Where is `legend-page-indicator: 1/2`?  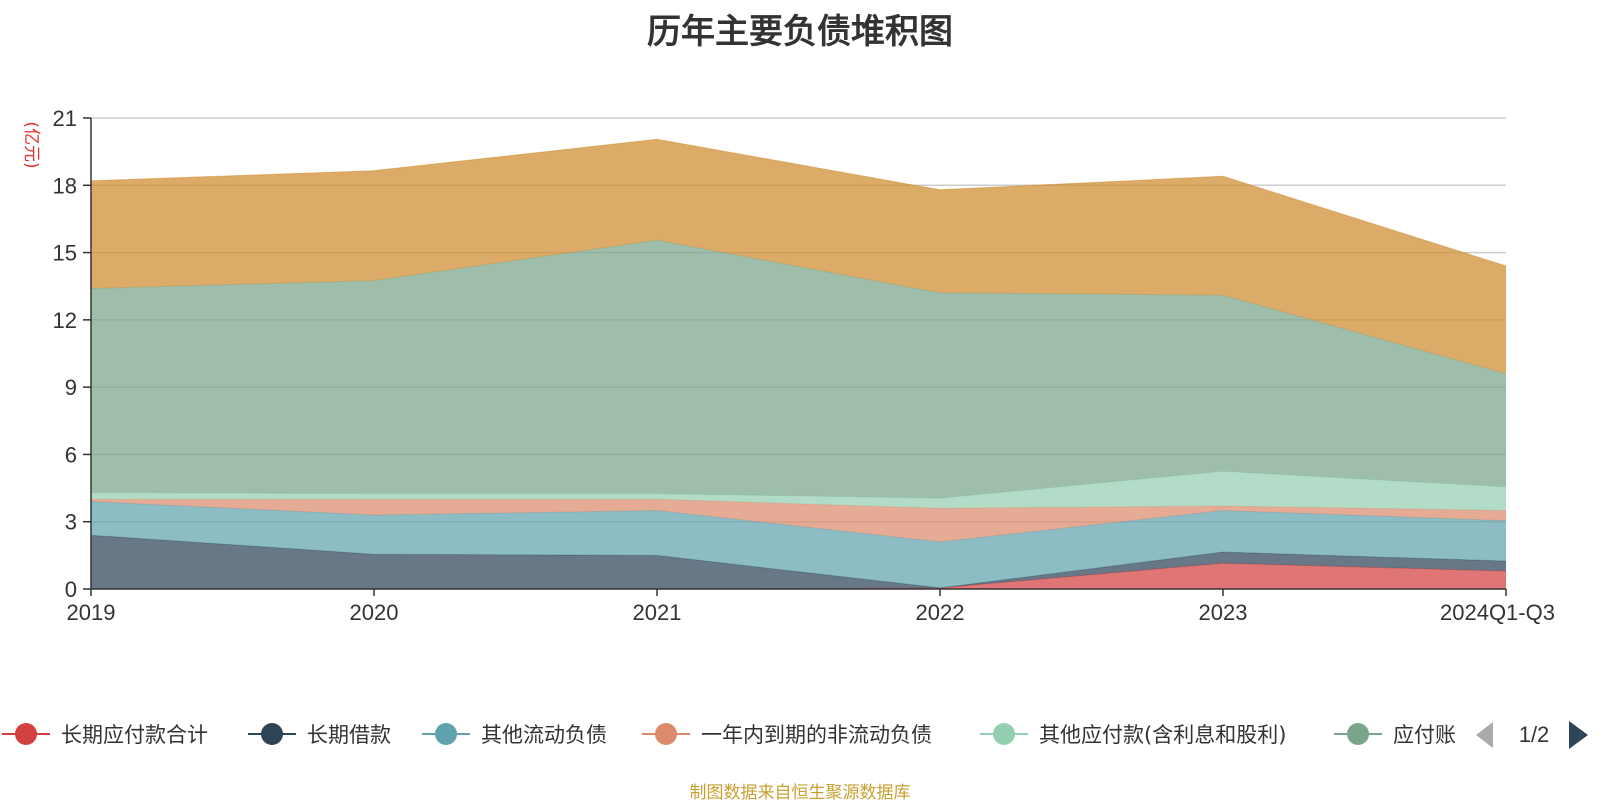
legend-page-indicator: 1/2 is located at coordinates (1534, 734).